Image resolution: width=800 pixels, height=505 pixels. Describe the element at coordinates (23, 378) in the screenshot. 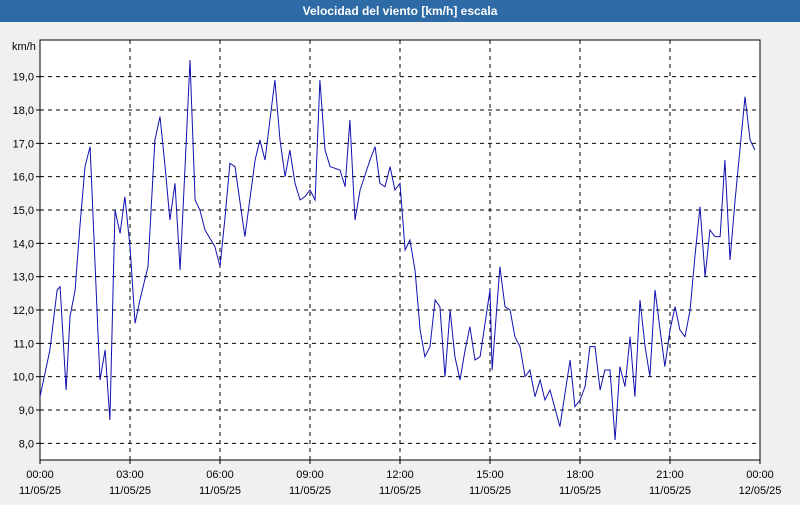

I see `y-tick-label: 10,0` at that location.